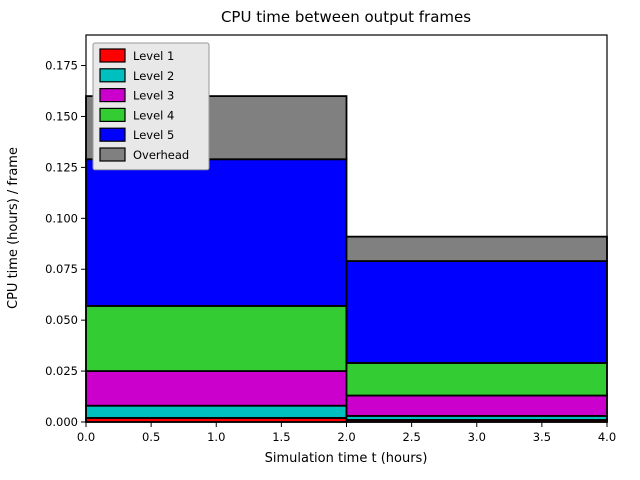 The height and width of the screenshot is (480, 640). What do you see at coordinates (153, 115) in the screenshot?
I see `legend-label: Level 4` at bounding box center [153, 115].